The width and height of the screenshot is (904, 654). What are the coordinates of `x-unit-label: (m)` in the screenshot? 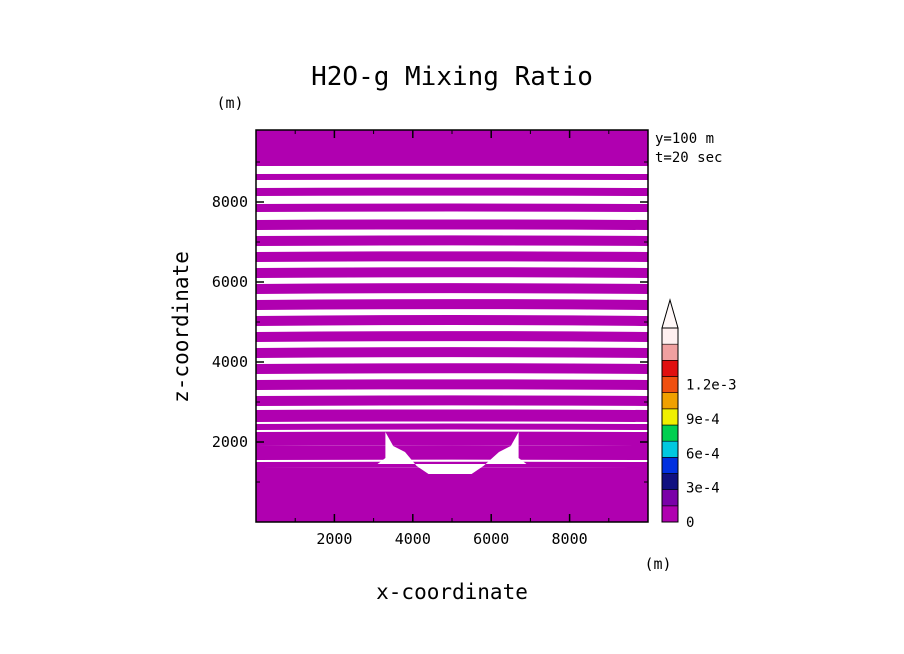 It's located at (657, 564).